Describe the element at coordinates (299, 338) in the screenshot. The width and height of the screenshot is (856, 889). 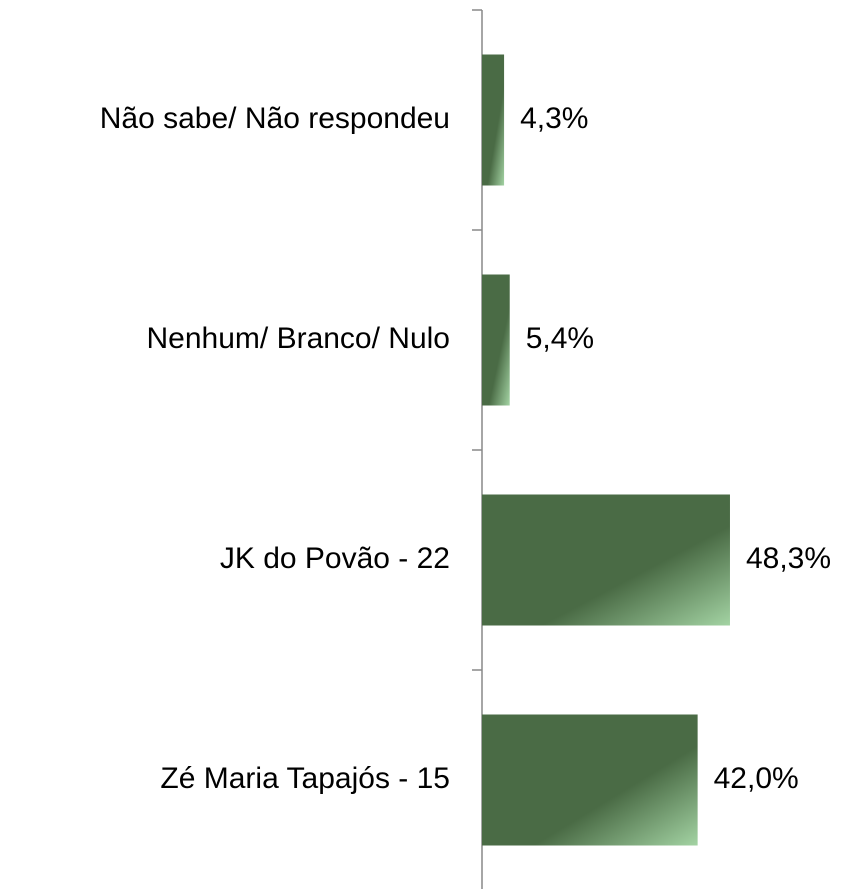
I see `category-label: Nenhum/ Branco/ Nulo` at that location.